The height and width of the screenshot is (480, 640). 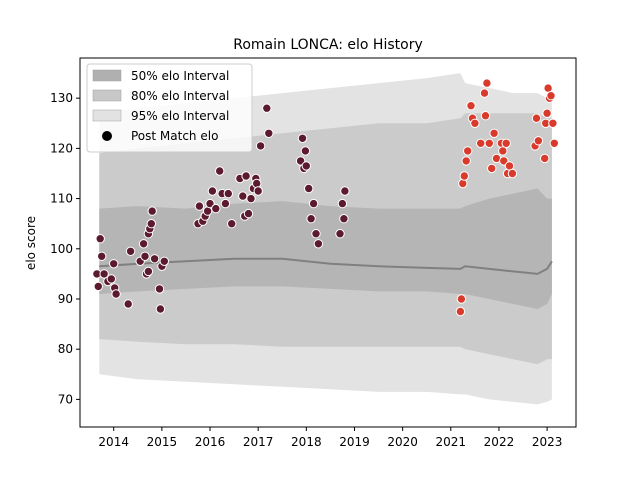 I want to click on x-tick-label: 2017, so click(x=258, y=442).